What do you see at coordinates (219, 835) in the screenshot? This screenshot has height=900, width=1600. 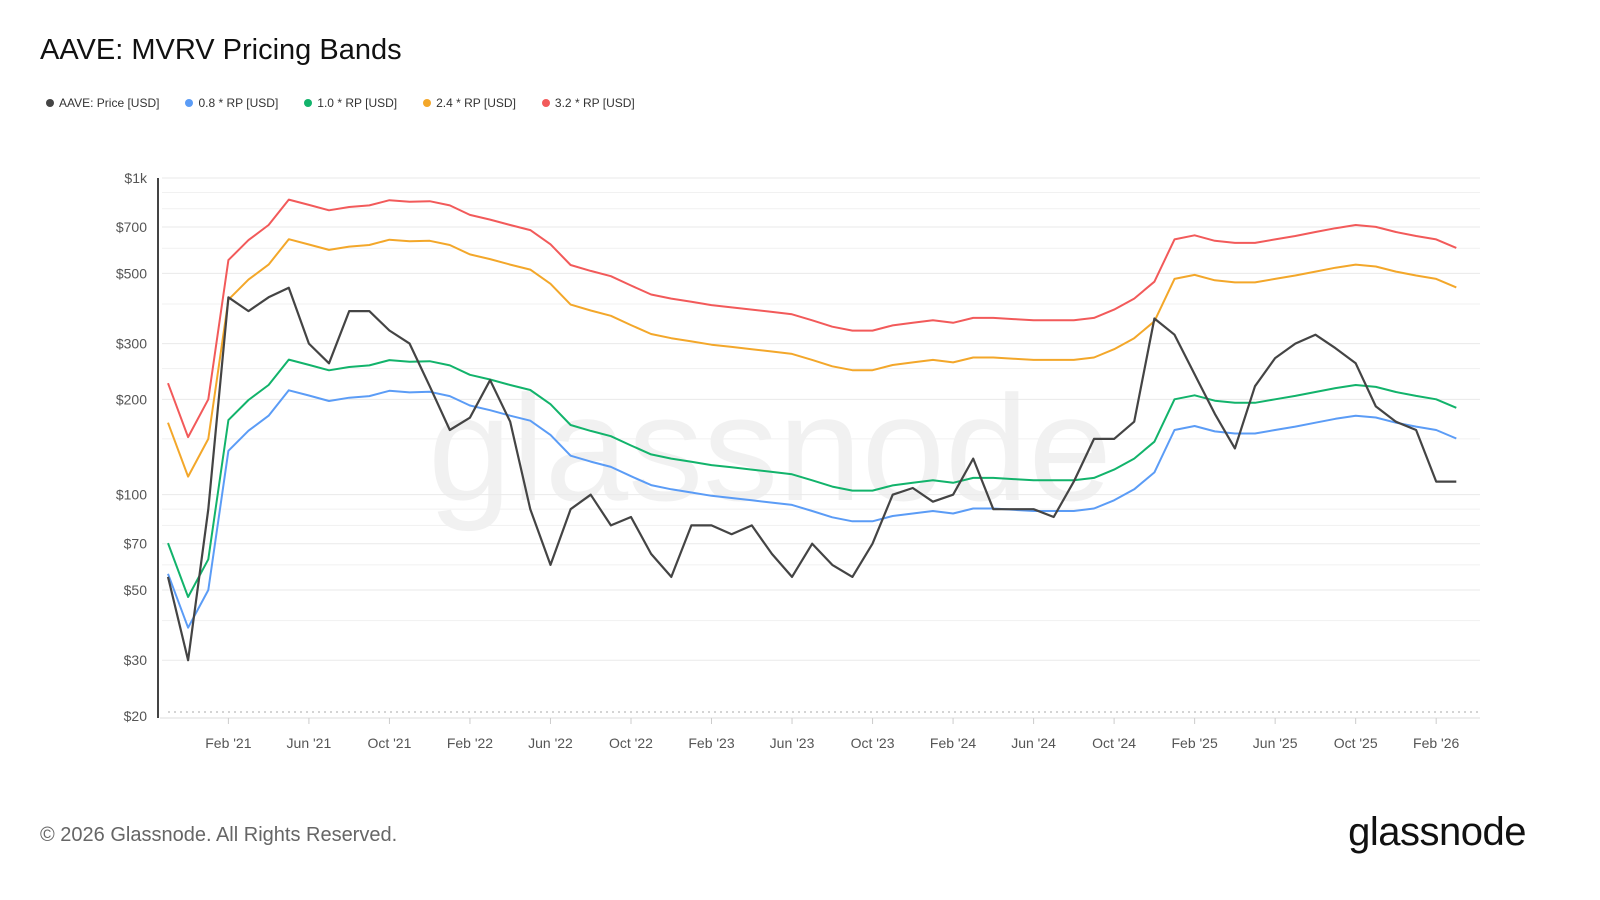 I see `copyright-footer: © 2026 Glassnode. All Rights Reserved.` at bounding box center [219, 835].